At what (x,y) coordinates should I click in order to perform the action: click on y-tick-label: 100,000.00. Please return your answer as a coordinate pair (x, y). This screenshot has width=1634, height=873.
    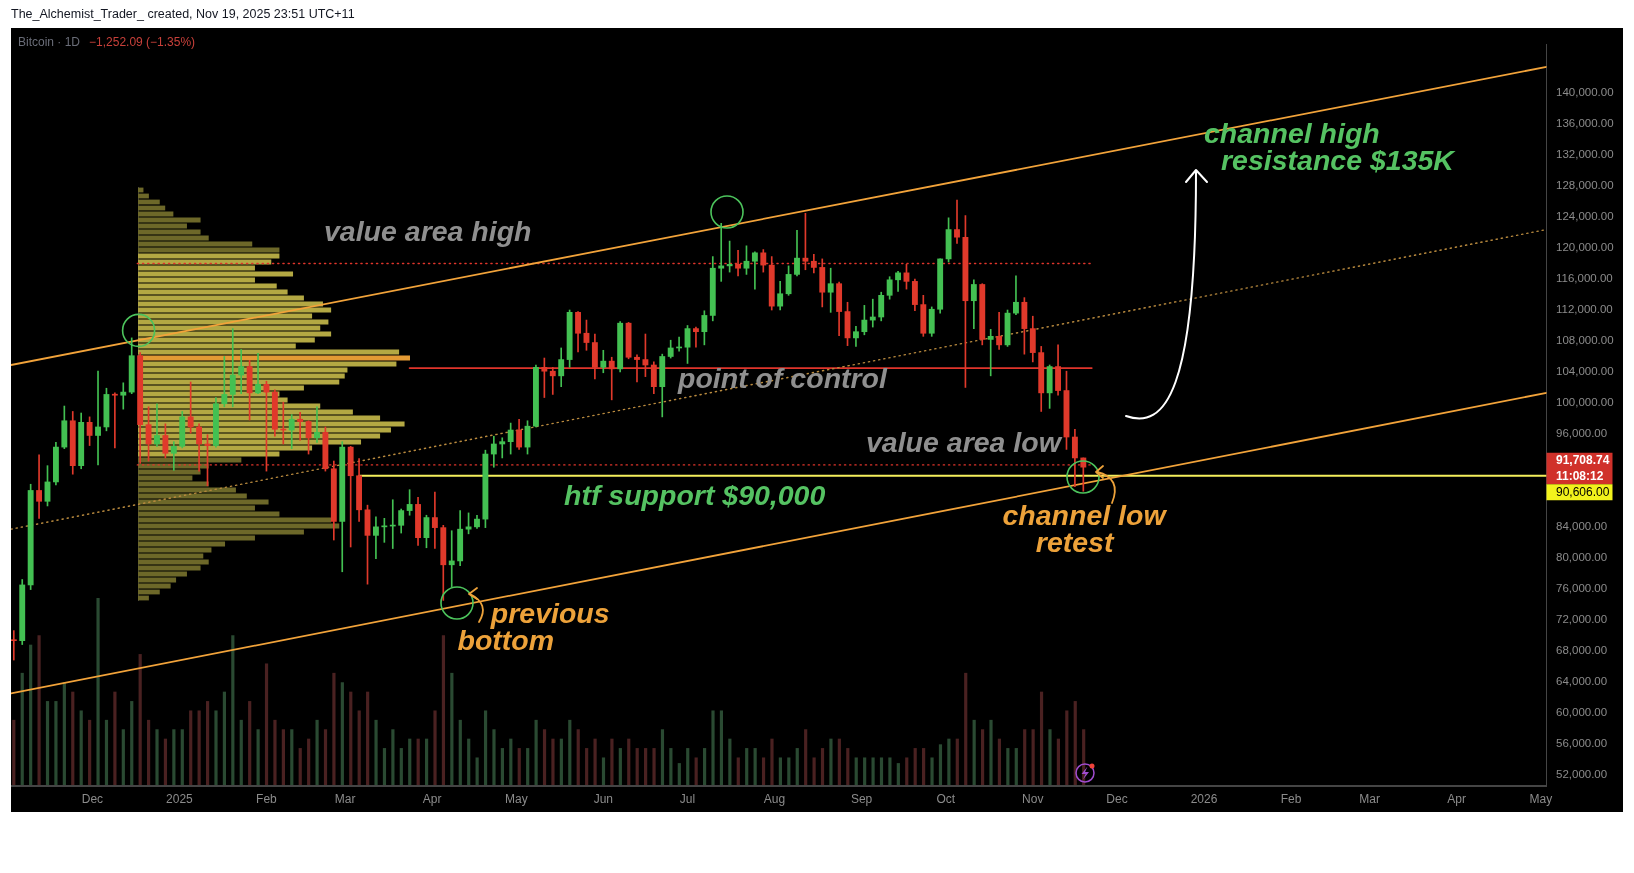
    Looking at the image, I should click on (1585, 402).